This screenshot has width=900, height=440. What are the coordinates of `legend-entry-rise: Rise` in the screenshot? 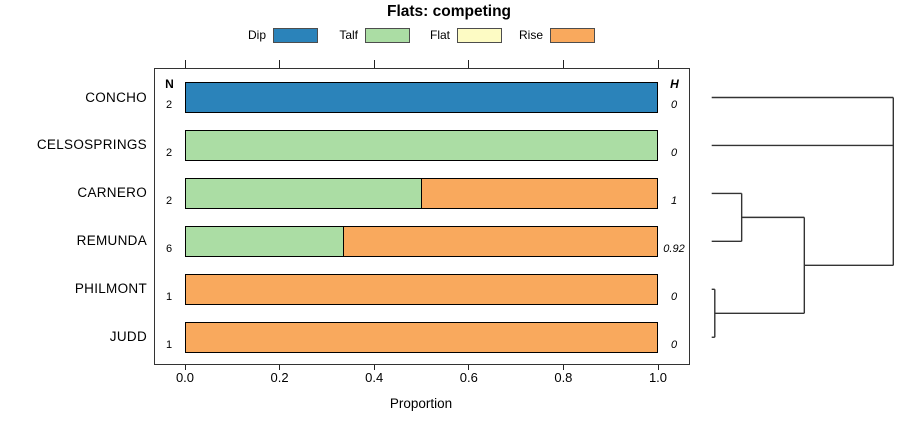 It's located at (556, 35).